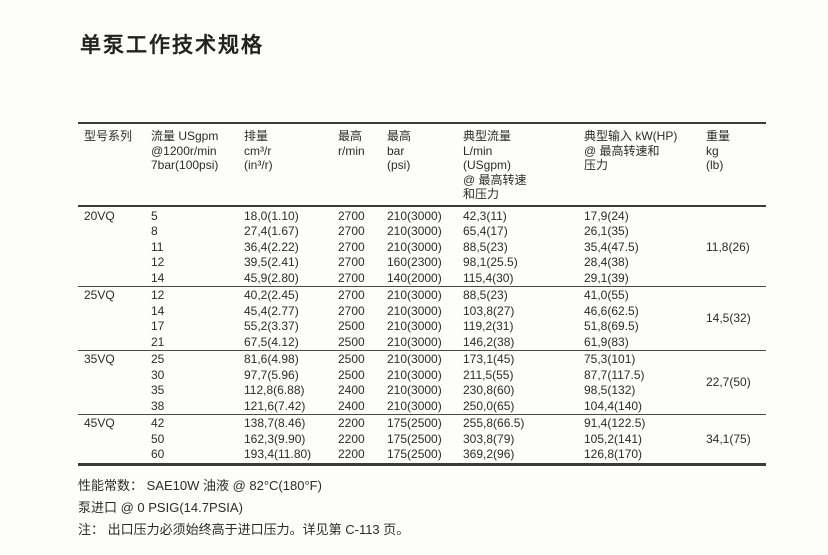 The width and height of the screenshot is (828, 555). I want to click on flow-cell: 42, so click(191, 423).